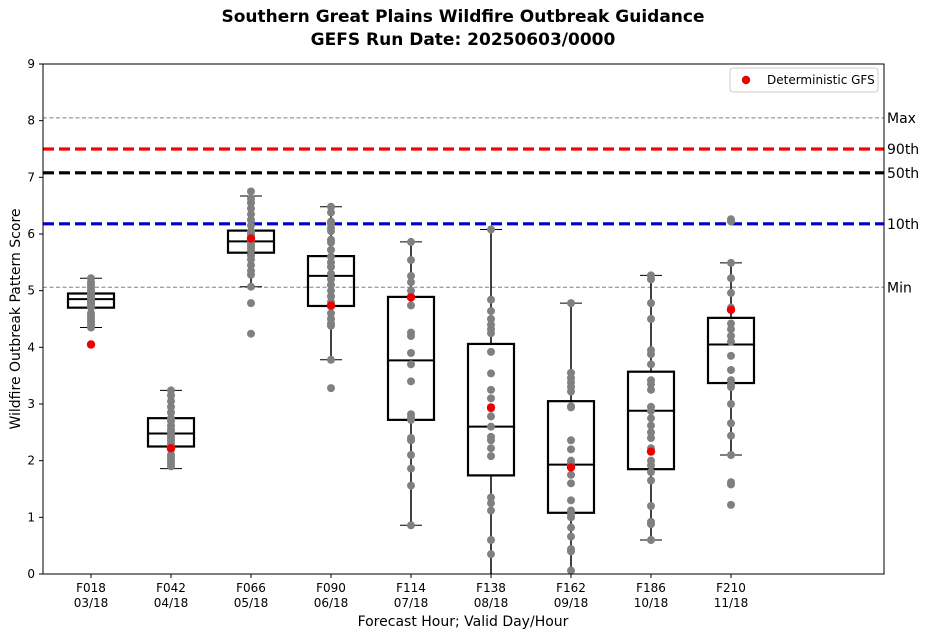  What do you see at coordinates (463, 622) in the screenshot?
I see `x-axis-label: Forecast Hour; Valid Day/Hour` at bounding box center [463, 622].